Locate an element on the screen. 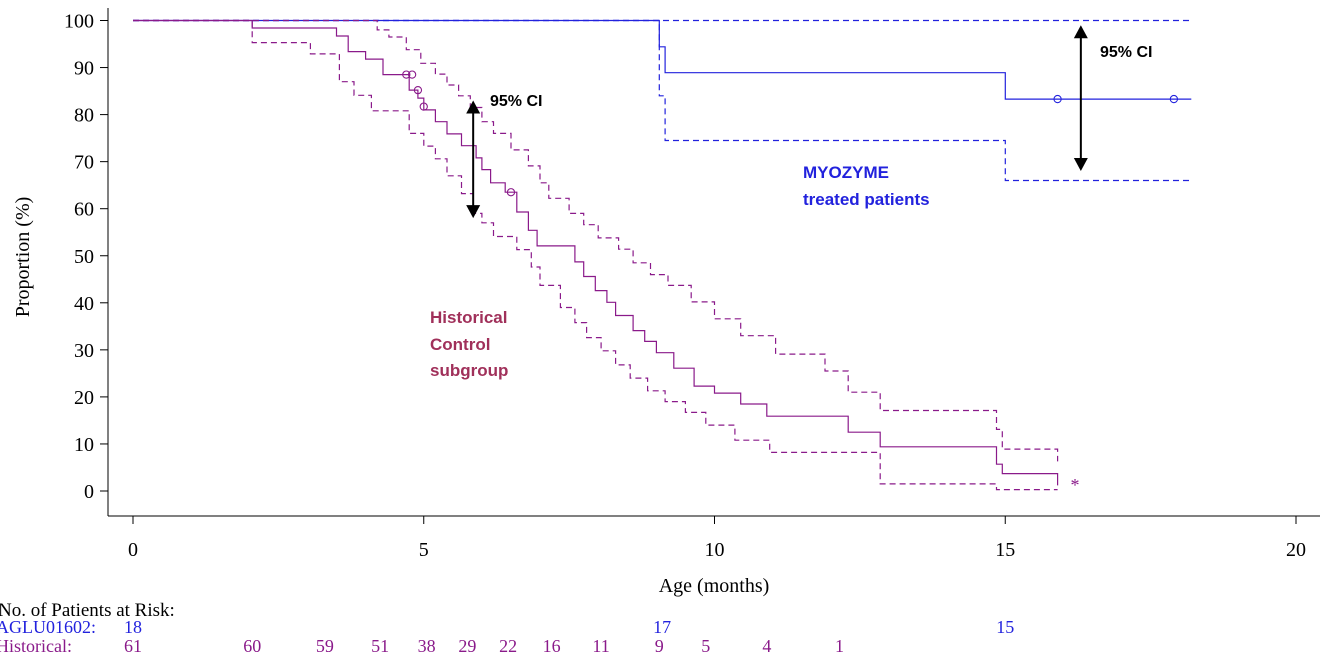 The width and height of the screenshot is (1332, 658). risk-value: 17 is located at coordinates (662, 627).